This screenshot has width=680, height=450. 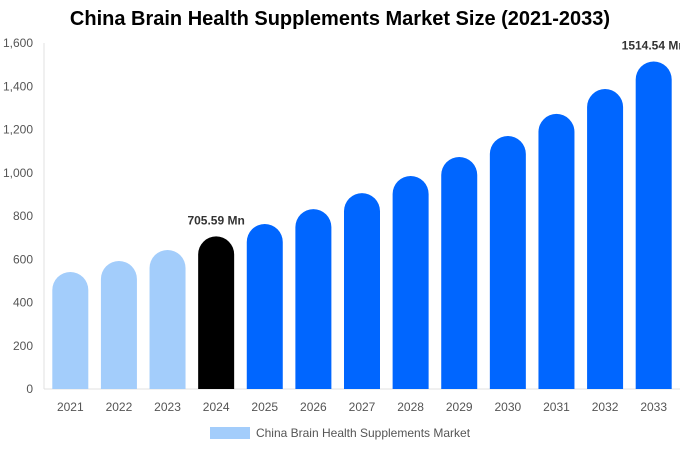 What do you see at coordinates (605, 407) in the screenshot?
I see `x-tick-label: 2032` at bounding box center [605, 407].